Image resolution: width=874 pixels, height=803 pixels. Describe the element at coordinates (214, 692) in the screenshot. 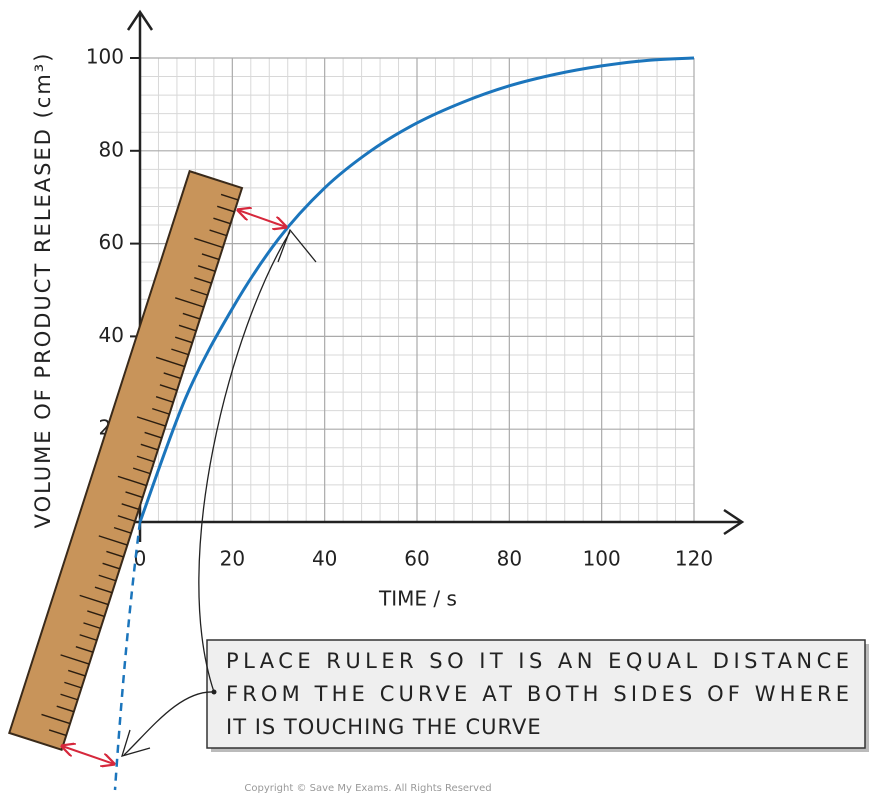

I see `pointer-dot` at that location.